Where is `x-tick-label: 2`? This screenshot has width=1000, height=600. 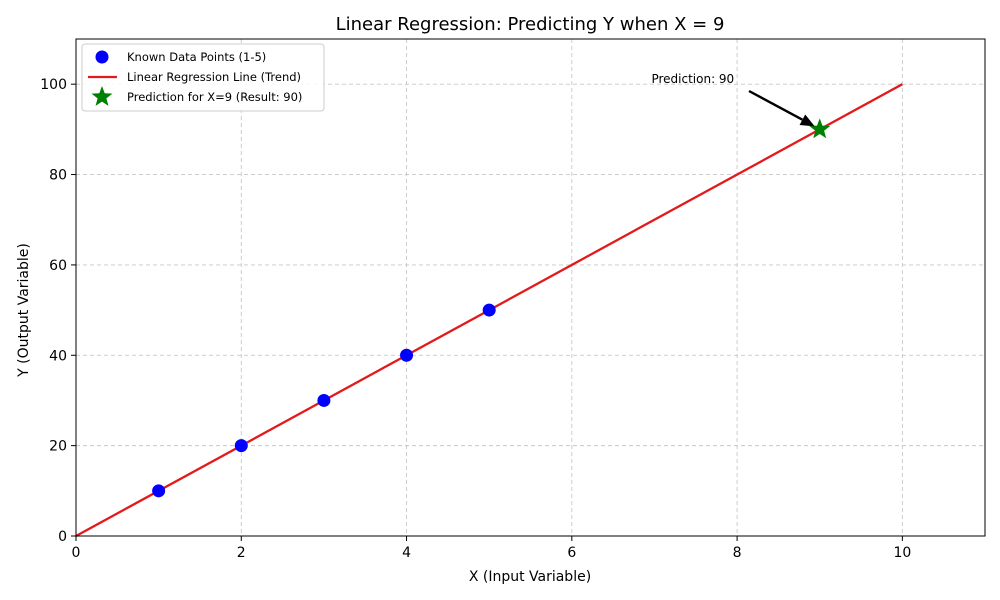
x-tick-label: 2 is located at coordinates (241, 553).